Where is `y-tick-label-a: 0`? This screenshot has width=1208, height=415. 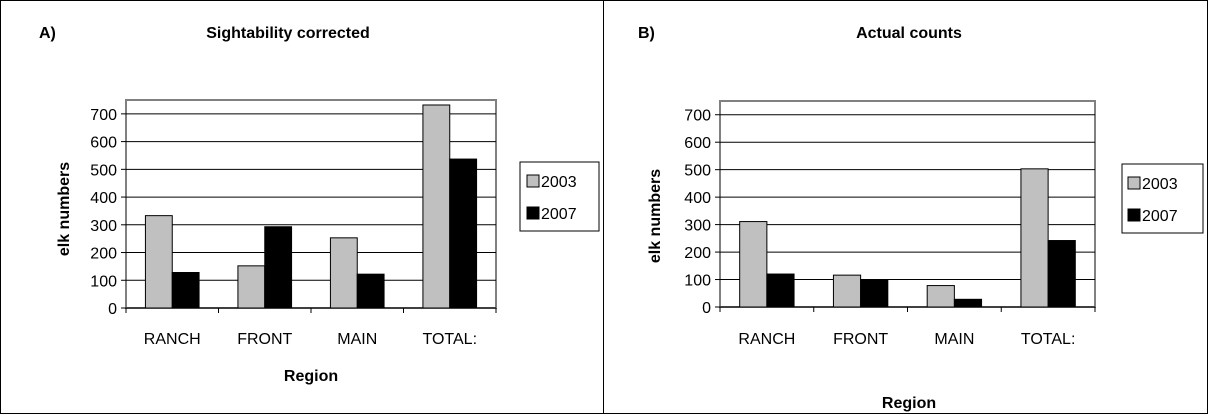
y-tick-label-a: 0 is located at coordinates (112, 309).